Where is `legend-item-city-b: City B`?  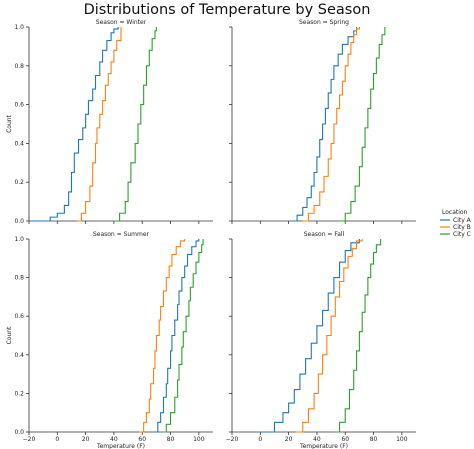
legend-item-city-b: City B is located at coordinates (462, 227).